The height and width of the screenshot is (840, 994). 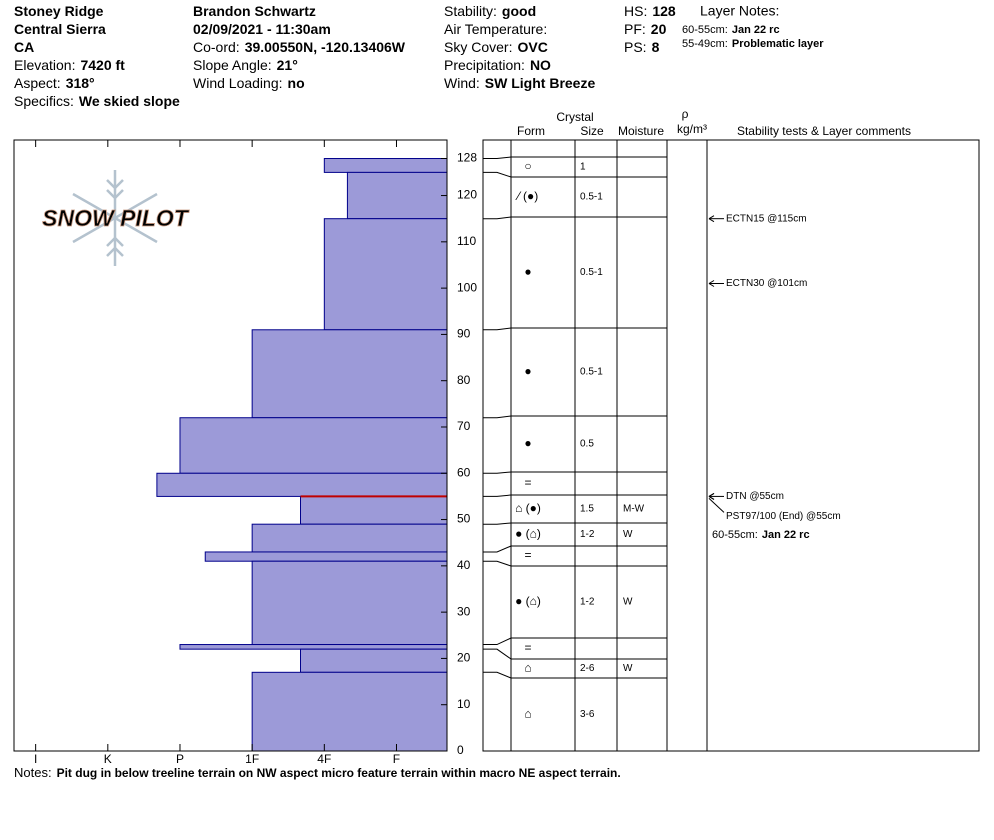 I want to click on y-tick-label: 120, so click(x=467, y=195).